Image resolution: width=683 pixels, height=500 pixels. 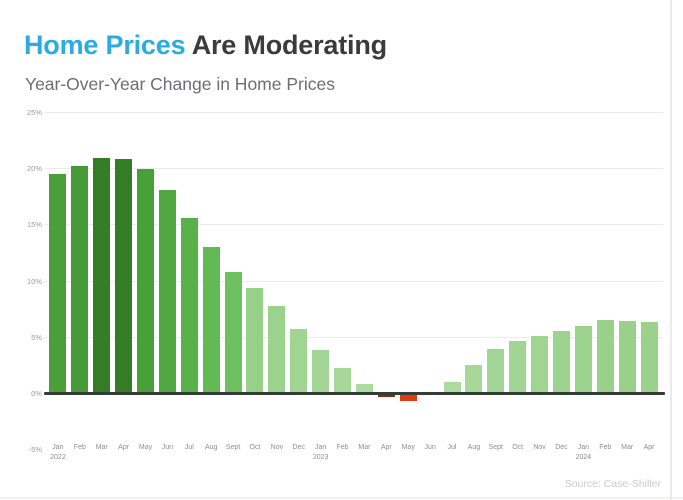 What do you see at coordinates (34, 225) in the screenshot?
I see `y-tick-label: 15%` at bounding box center [34, 225].